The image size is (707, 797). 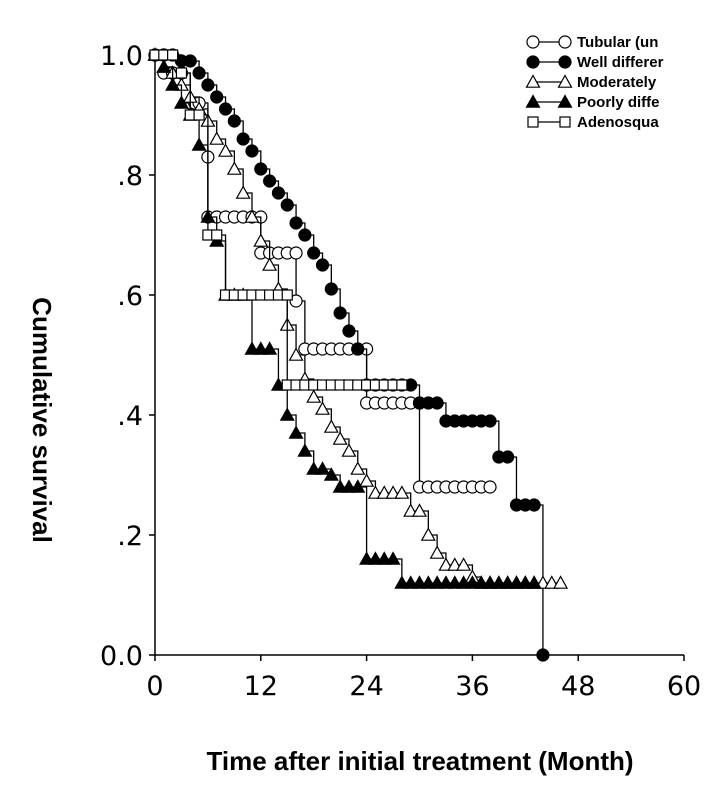 I want to click on x-tick-label: 12, so click(x=261, y=686).